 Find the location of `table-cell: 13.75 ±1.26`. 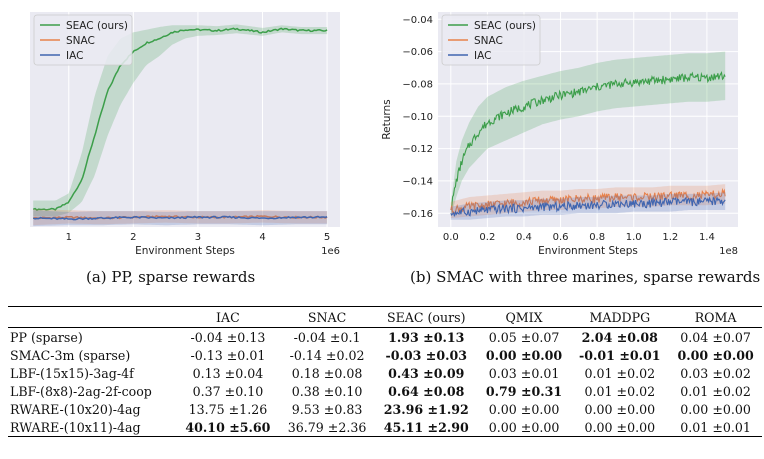

table-cell: 13.75 ±1.26 is located at coordinates (228, 409).